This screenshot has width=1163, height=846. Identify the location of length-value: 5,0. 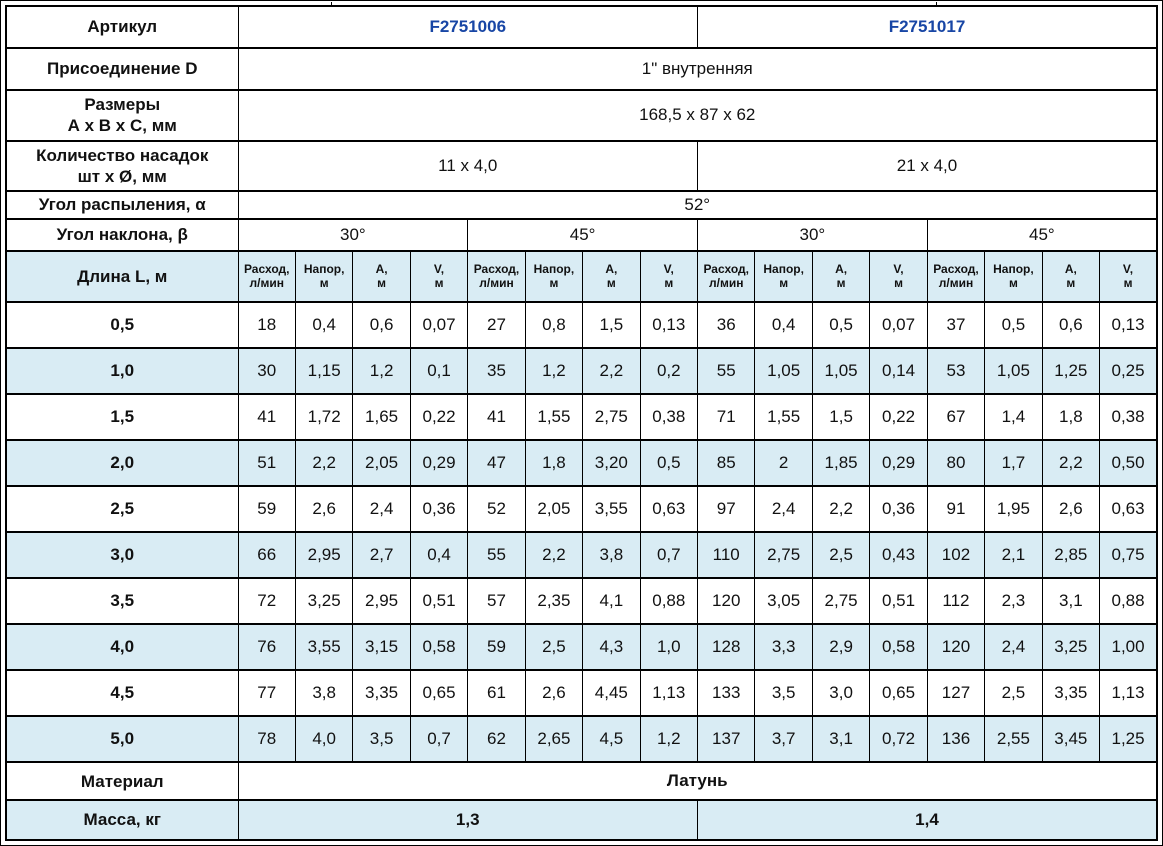
(122, 739).